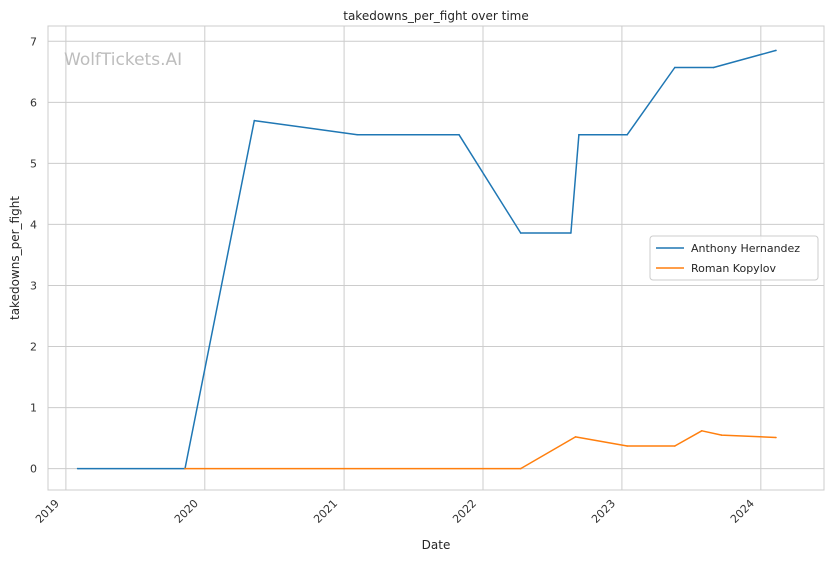  Describe the element at coordinates (481, 450) in the screenshot. I see `series-line-roman-kopylov` at that location.